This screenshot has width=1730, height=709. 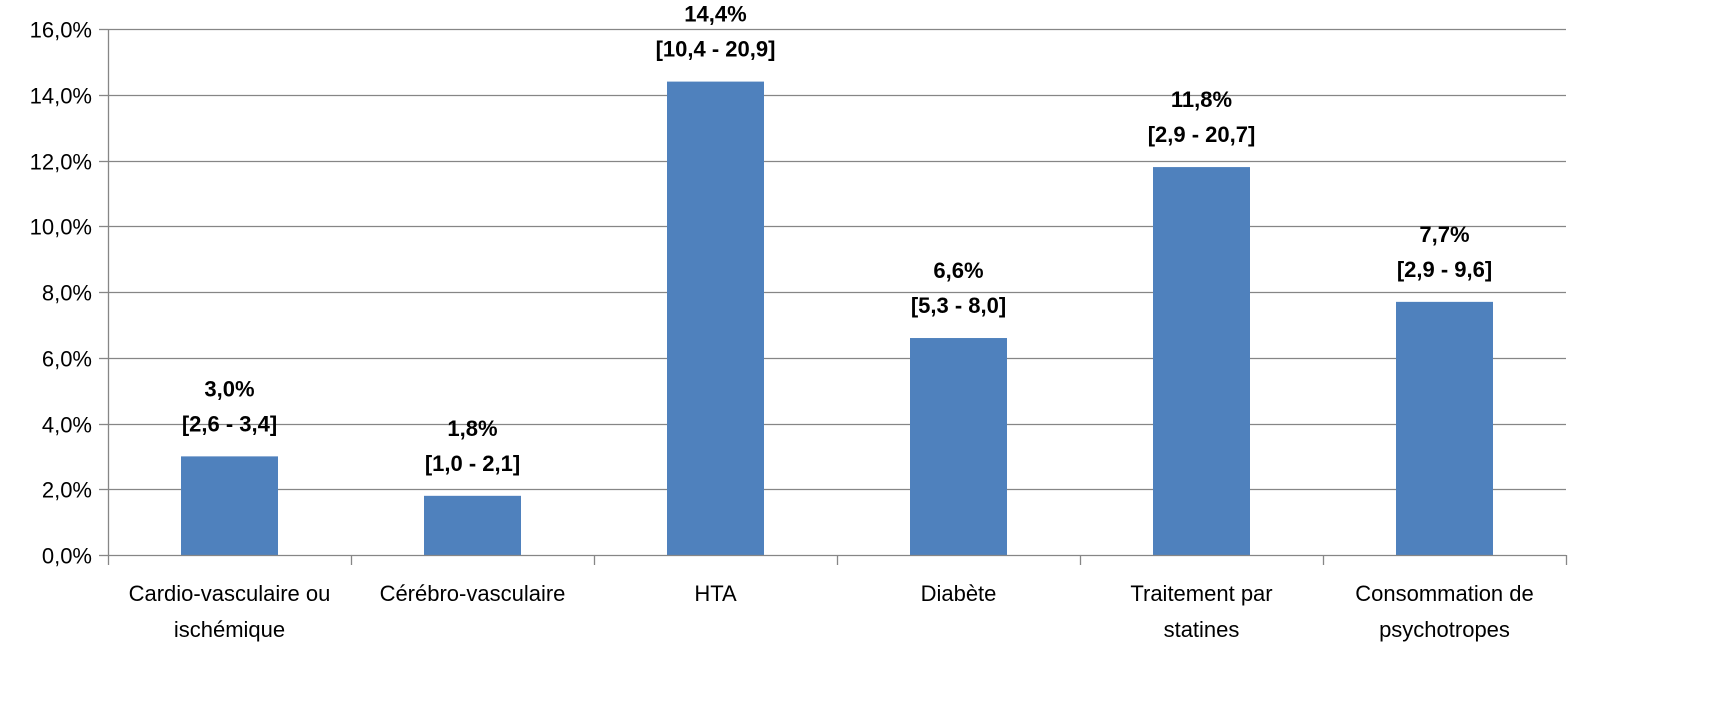 What do you see at coordinates (959, 593) in the screenshot?
I see `x-category-label: Diabète` at bounding box center [959, 593].